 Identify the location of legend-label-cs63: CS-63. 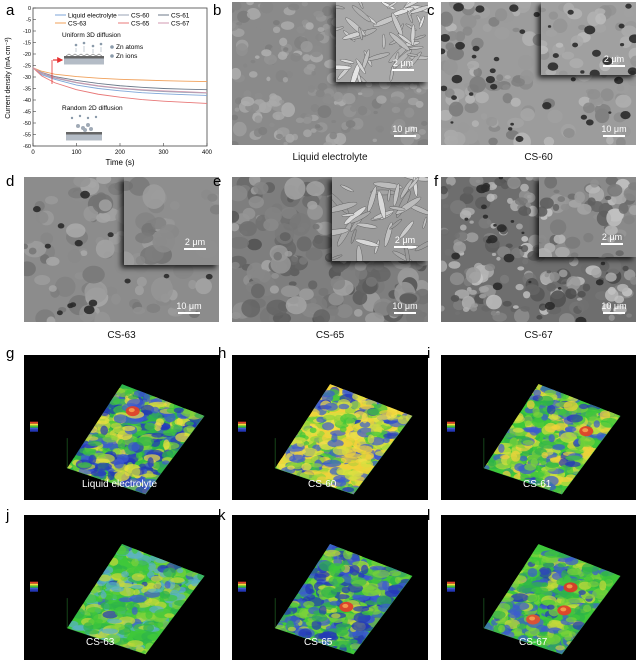
(77, 24).